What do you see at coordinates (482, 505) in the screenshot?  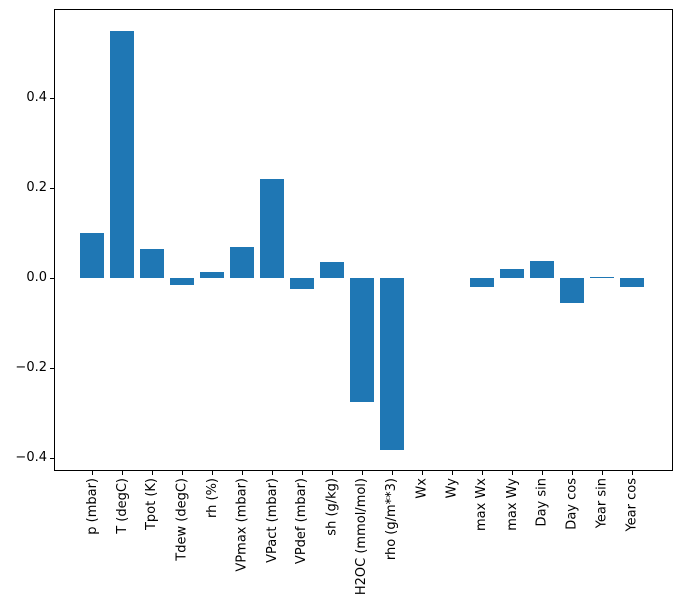 I see `x-tick-label: max Wx` at bounding box center [482, 505].